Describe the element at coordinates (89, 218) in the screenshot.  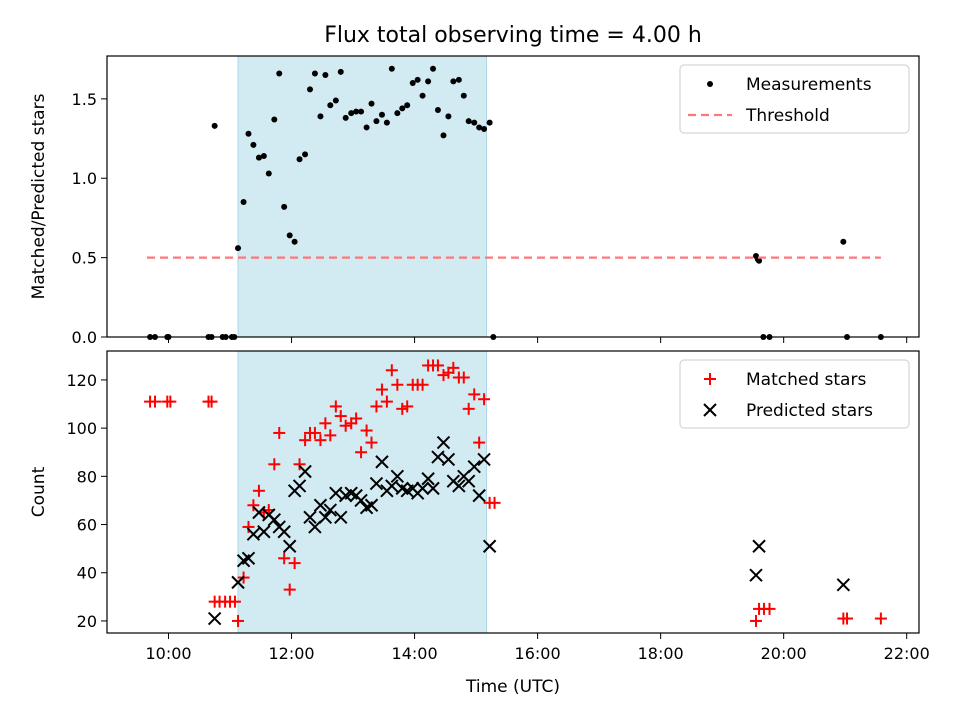
I see `top-y-ticks: 0.0 0.5 1.0 1.5` at that location.